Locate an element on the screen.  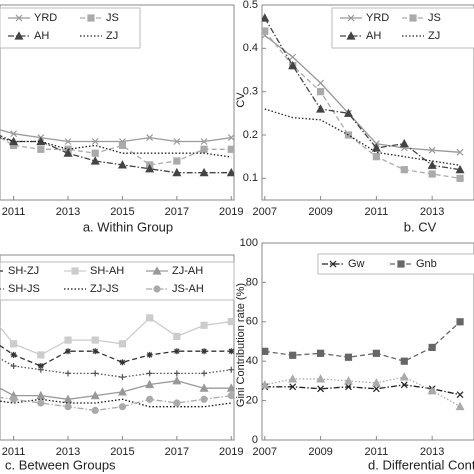
x-tick-label: 2013 is located at coordinates (68, 212).